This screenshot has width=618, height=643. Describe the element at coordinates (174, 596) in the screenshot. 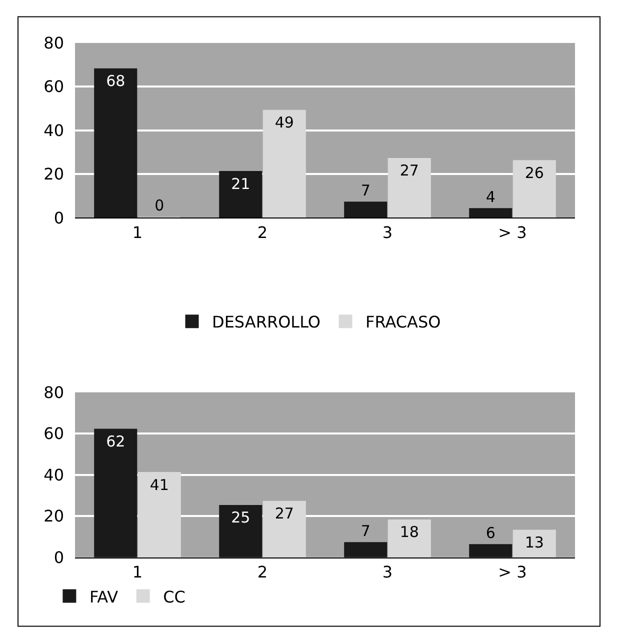

I see `legend-label: CC` at that location.